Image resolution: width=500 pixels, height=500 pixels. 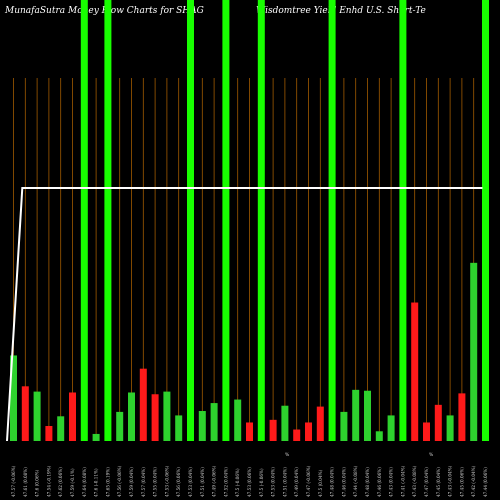 I want to click on x-tick-label: 47.57 (0.04%), so click(x=143, y=482).